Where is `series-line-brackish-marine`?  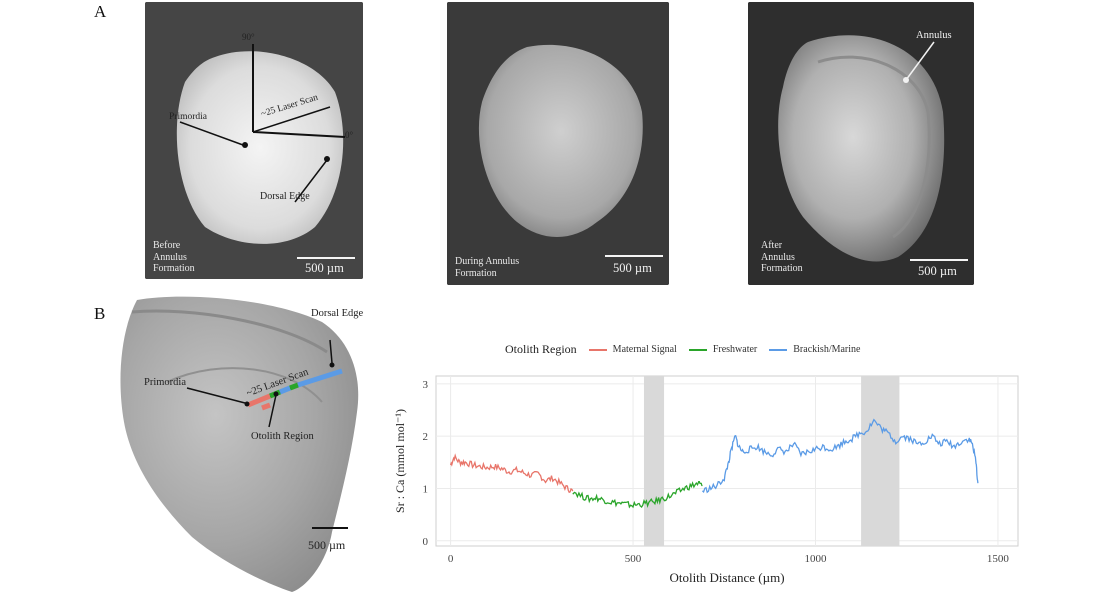 series-line-brackish-marine is located at coordinates (840, 456).